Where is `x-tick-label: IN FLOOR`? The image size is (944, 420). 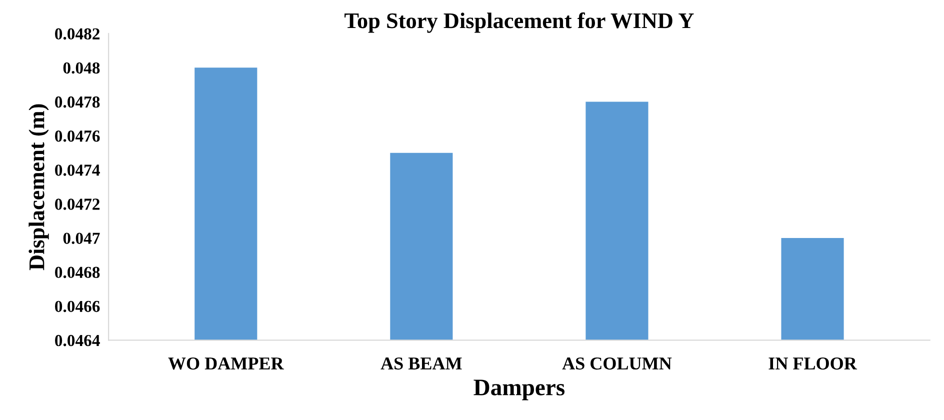
x-tick-label: IN FLOOR is located at coordinates (813, 363).